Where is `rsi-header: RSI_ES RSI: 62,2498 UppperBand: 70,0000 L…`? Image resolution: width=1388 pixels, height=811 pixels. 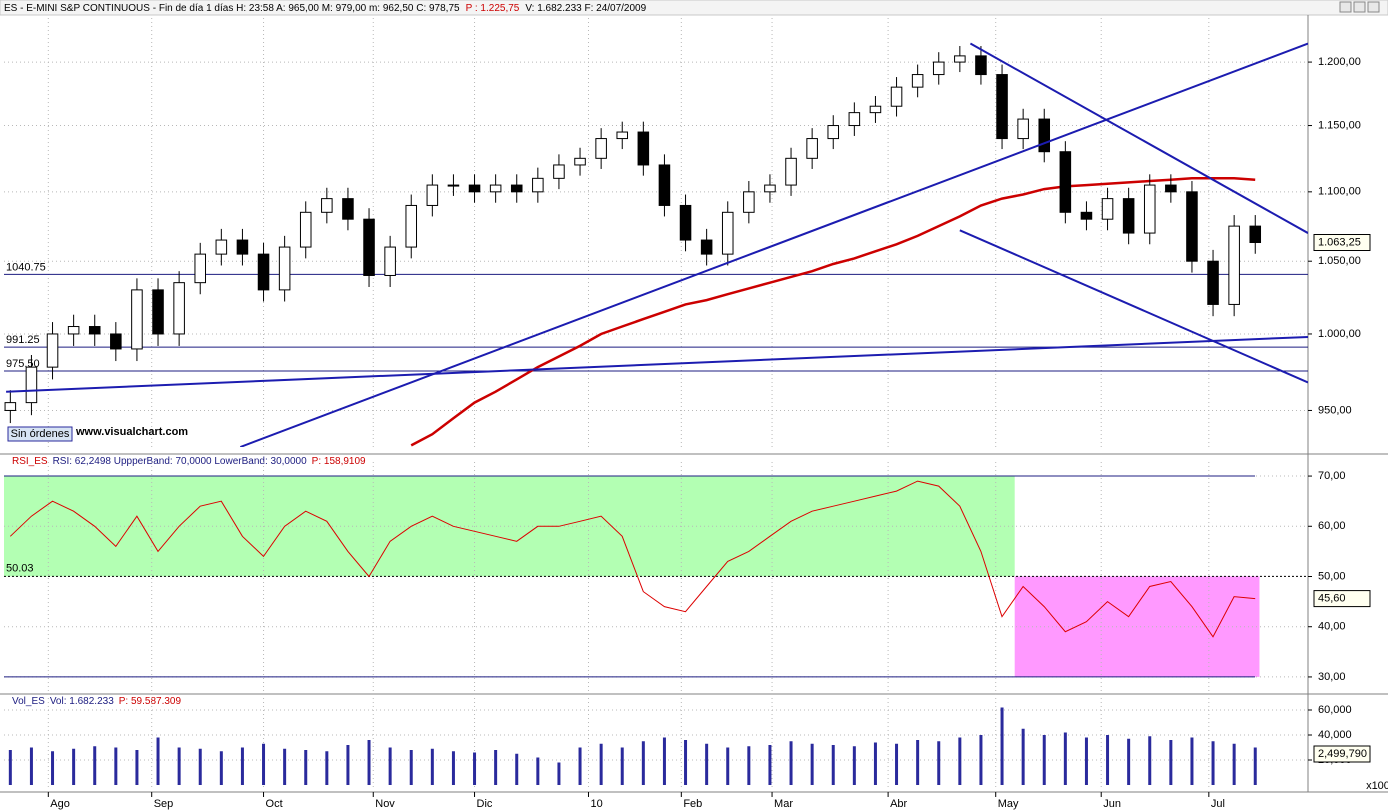
rsi-header: RSI_ES RSI: 62,2498 UppperBand: 70,0000 L… is located at coordinates (189, 461).